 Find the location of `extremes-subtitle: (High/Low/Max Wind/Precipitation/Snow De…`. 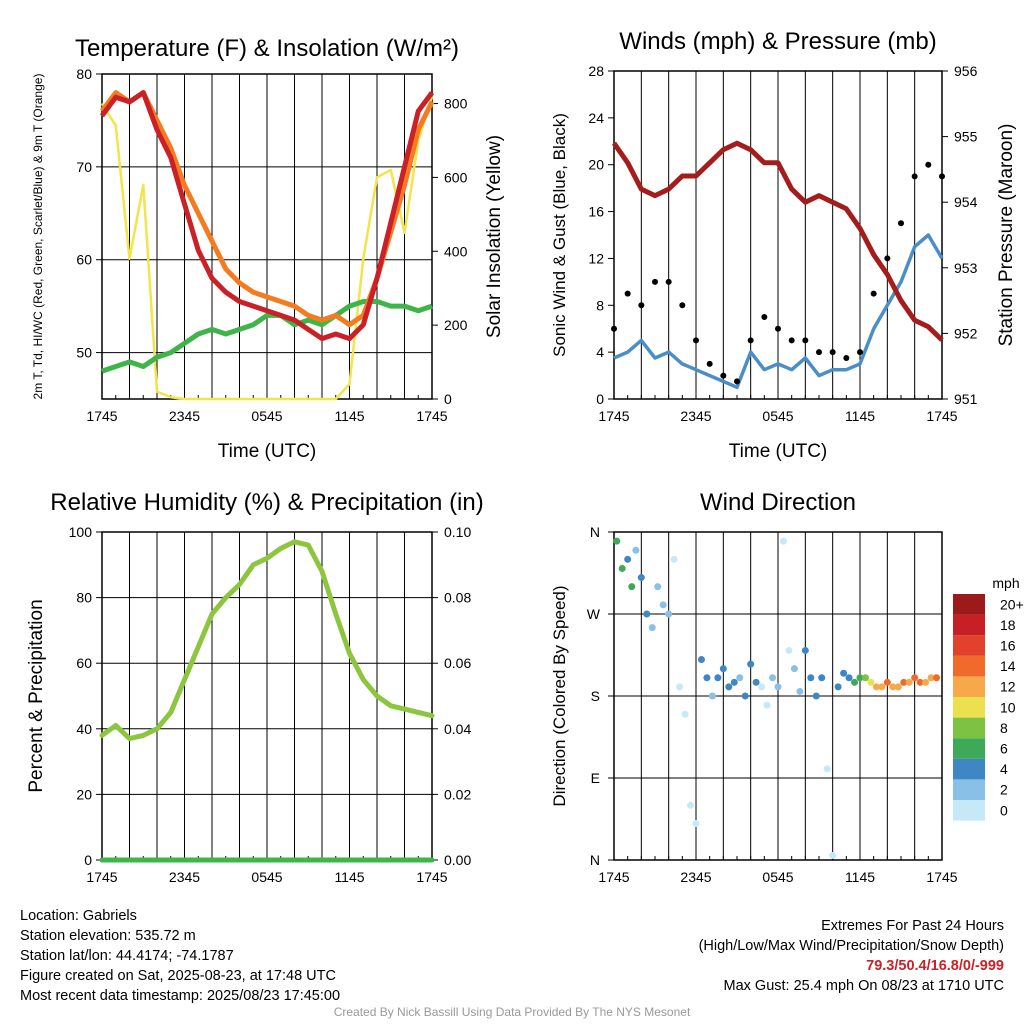

extremes-subtitle: (High/Low/Max Wind/Precipitation/Snow De… is located at coordinates (851, 946).